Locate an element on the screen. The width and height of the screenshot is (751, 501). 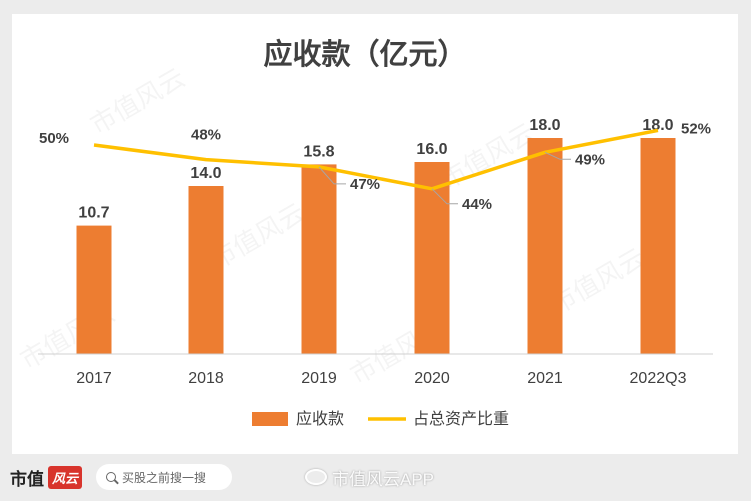
brand-logo: 市值 风云 is located at coordinates (46, 477).